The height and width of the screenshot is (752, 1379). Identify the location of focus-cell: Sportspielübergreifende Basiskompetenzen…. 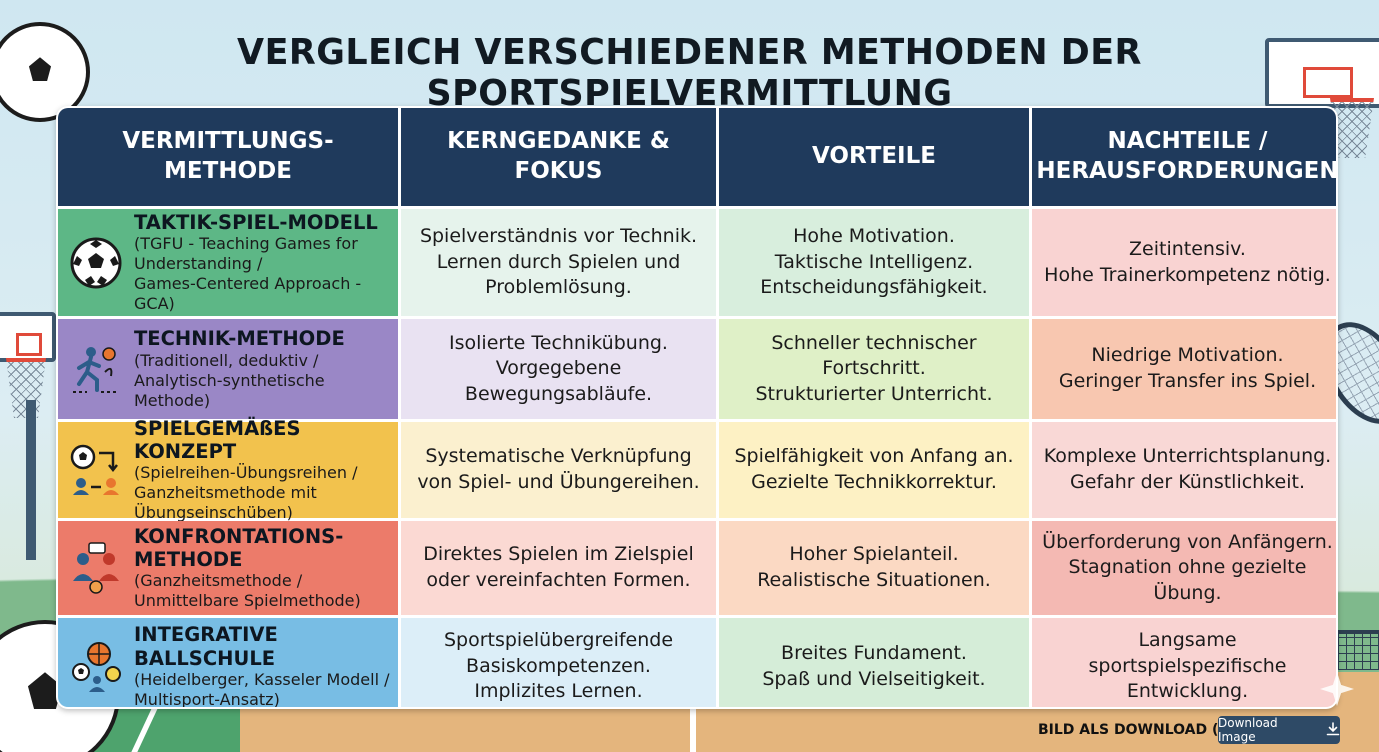
(558, 662).